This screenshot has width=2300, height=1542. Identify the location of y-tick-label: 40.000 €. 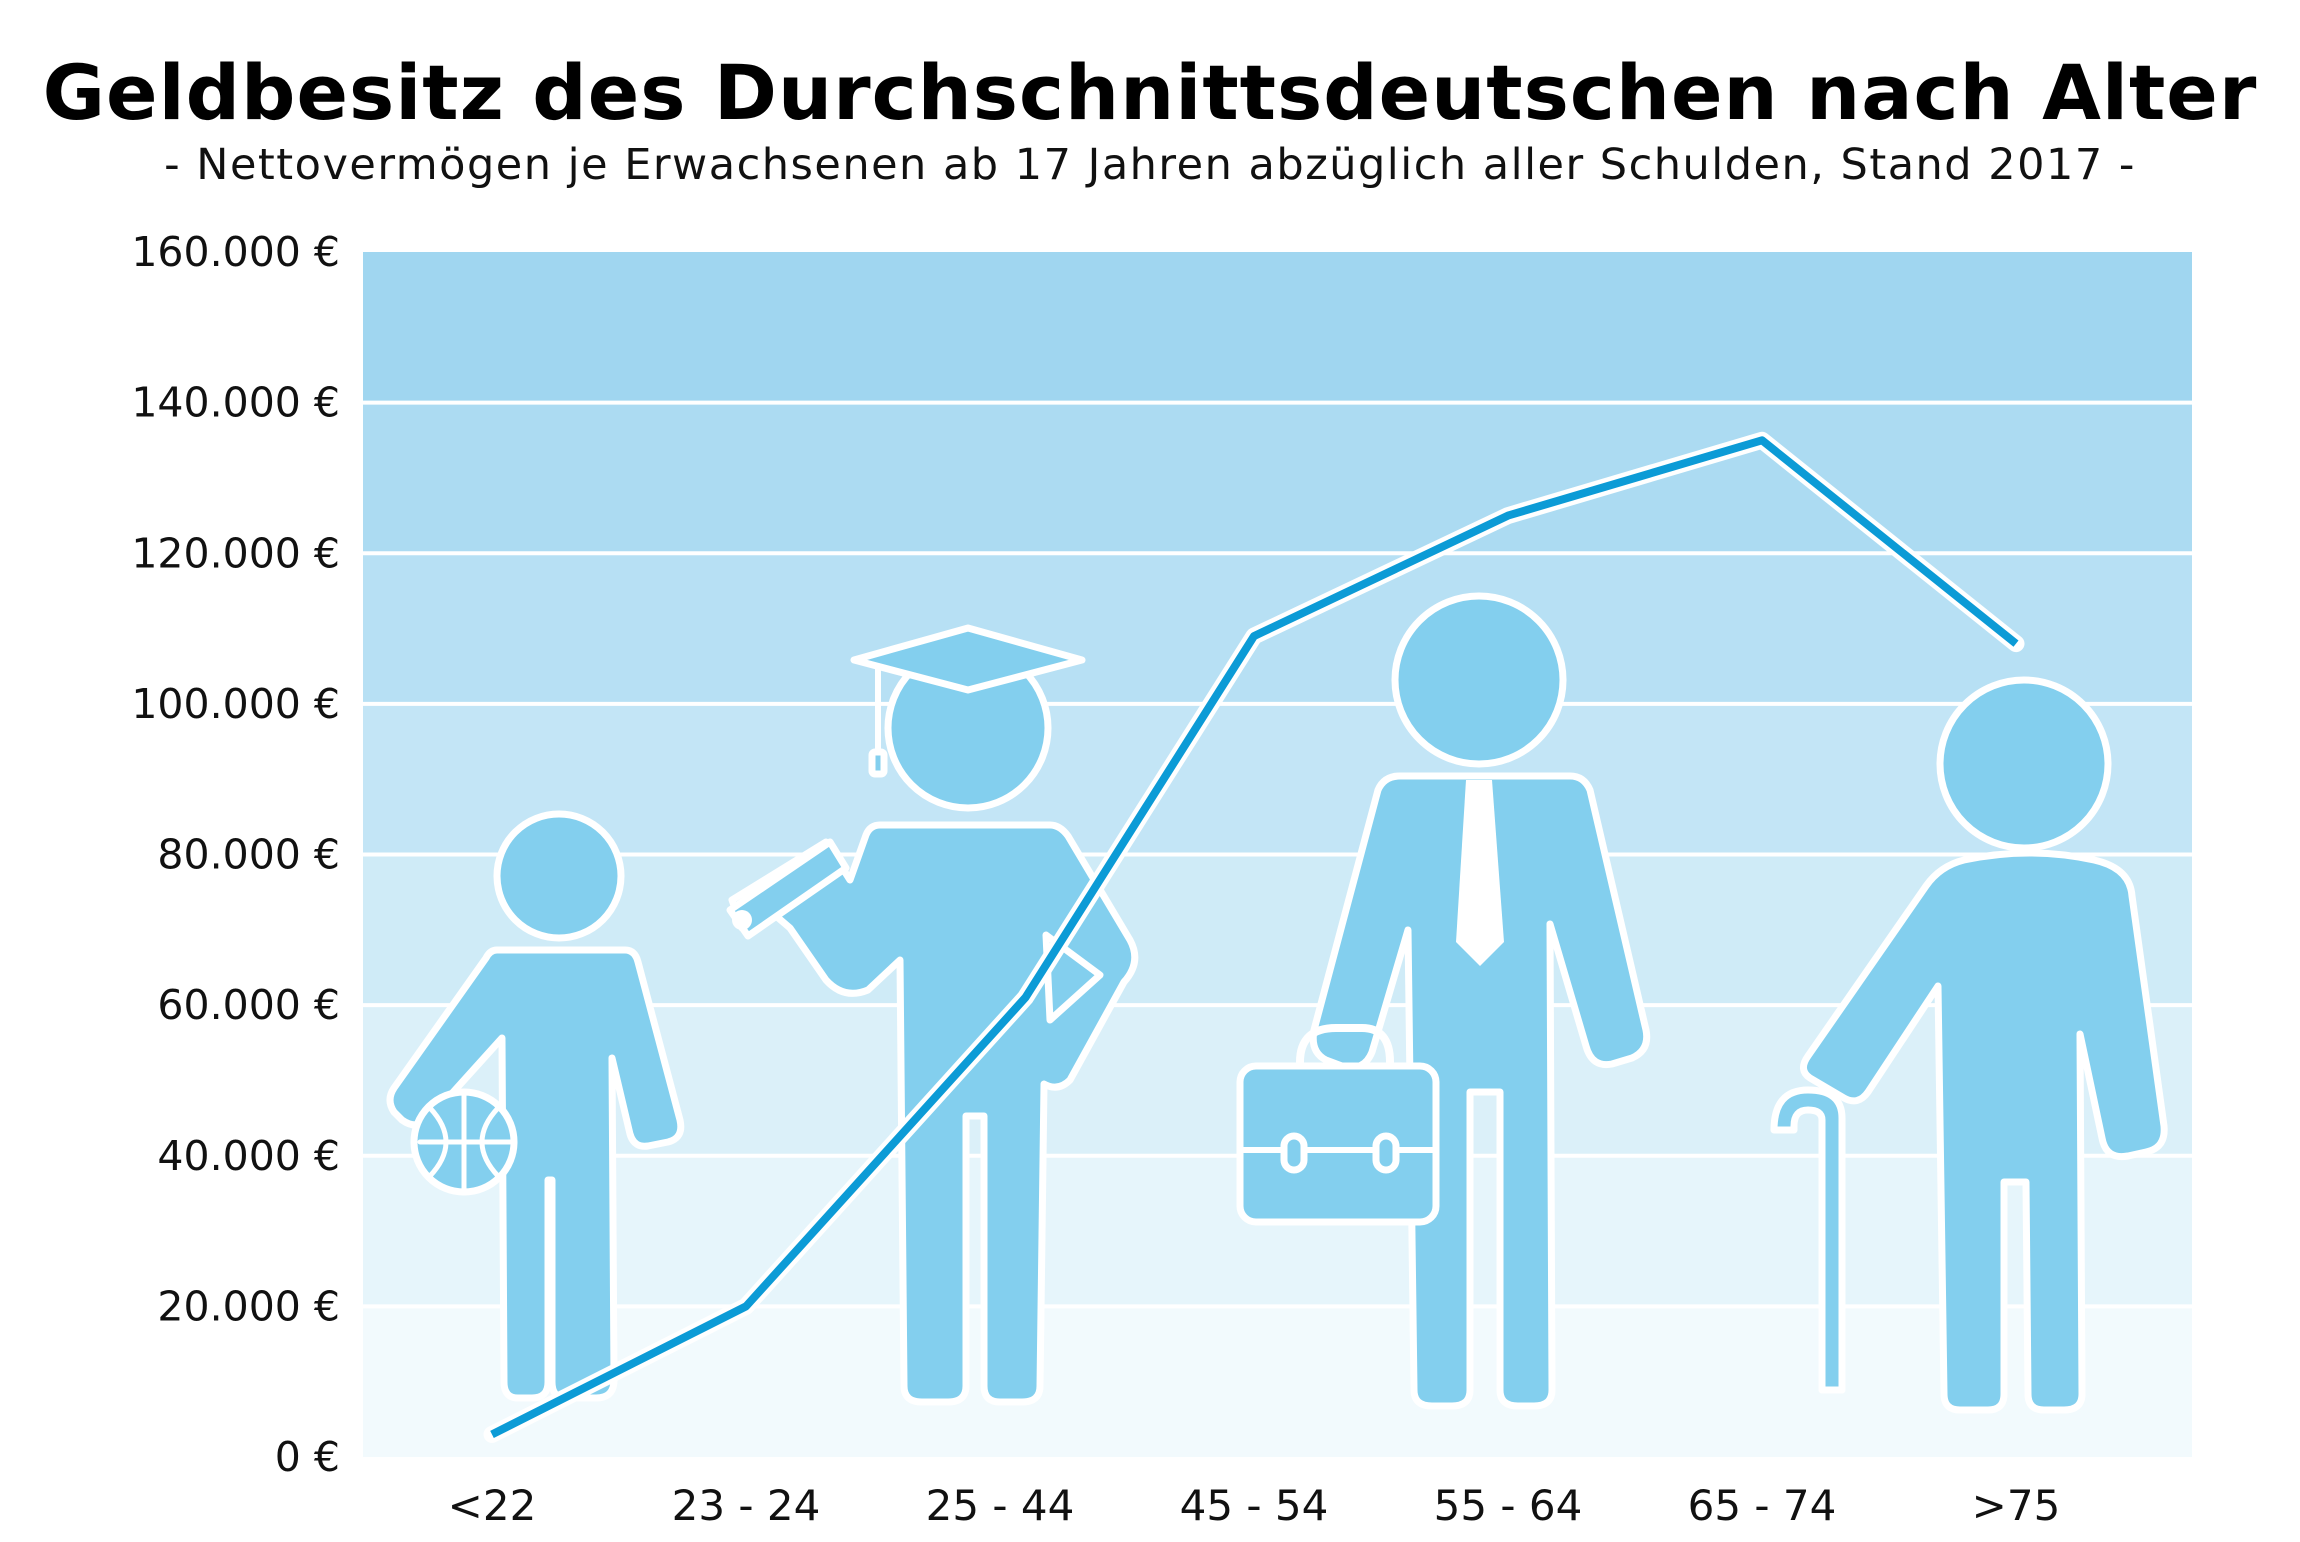
(248, 1156).